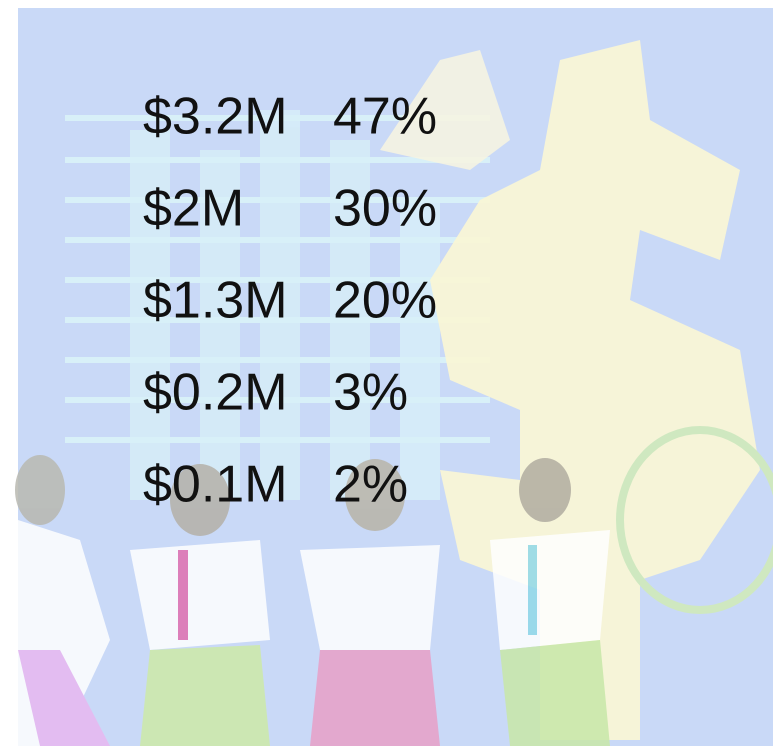  I want to click on percent: 2%, so click(370, 485).